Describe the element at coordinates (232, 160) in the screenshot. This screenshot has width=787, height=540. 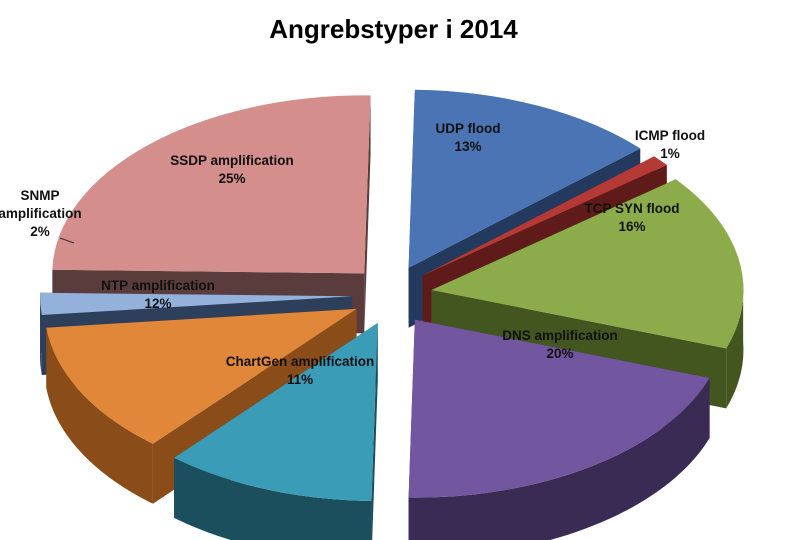
I see `slice-label-text-ssdp-amplification-0: SSDP amplification` at that location.